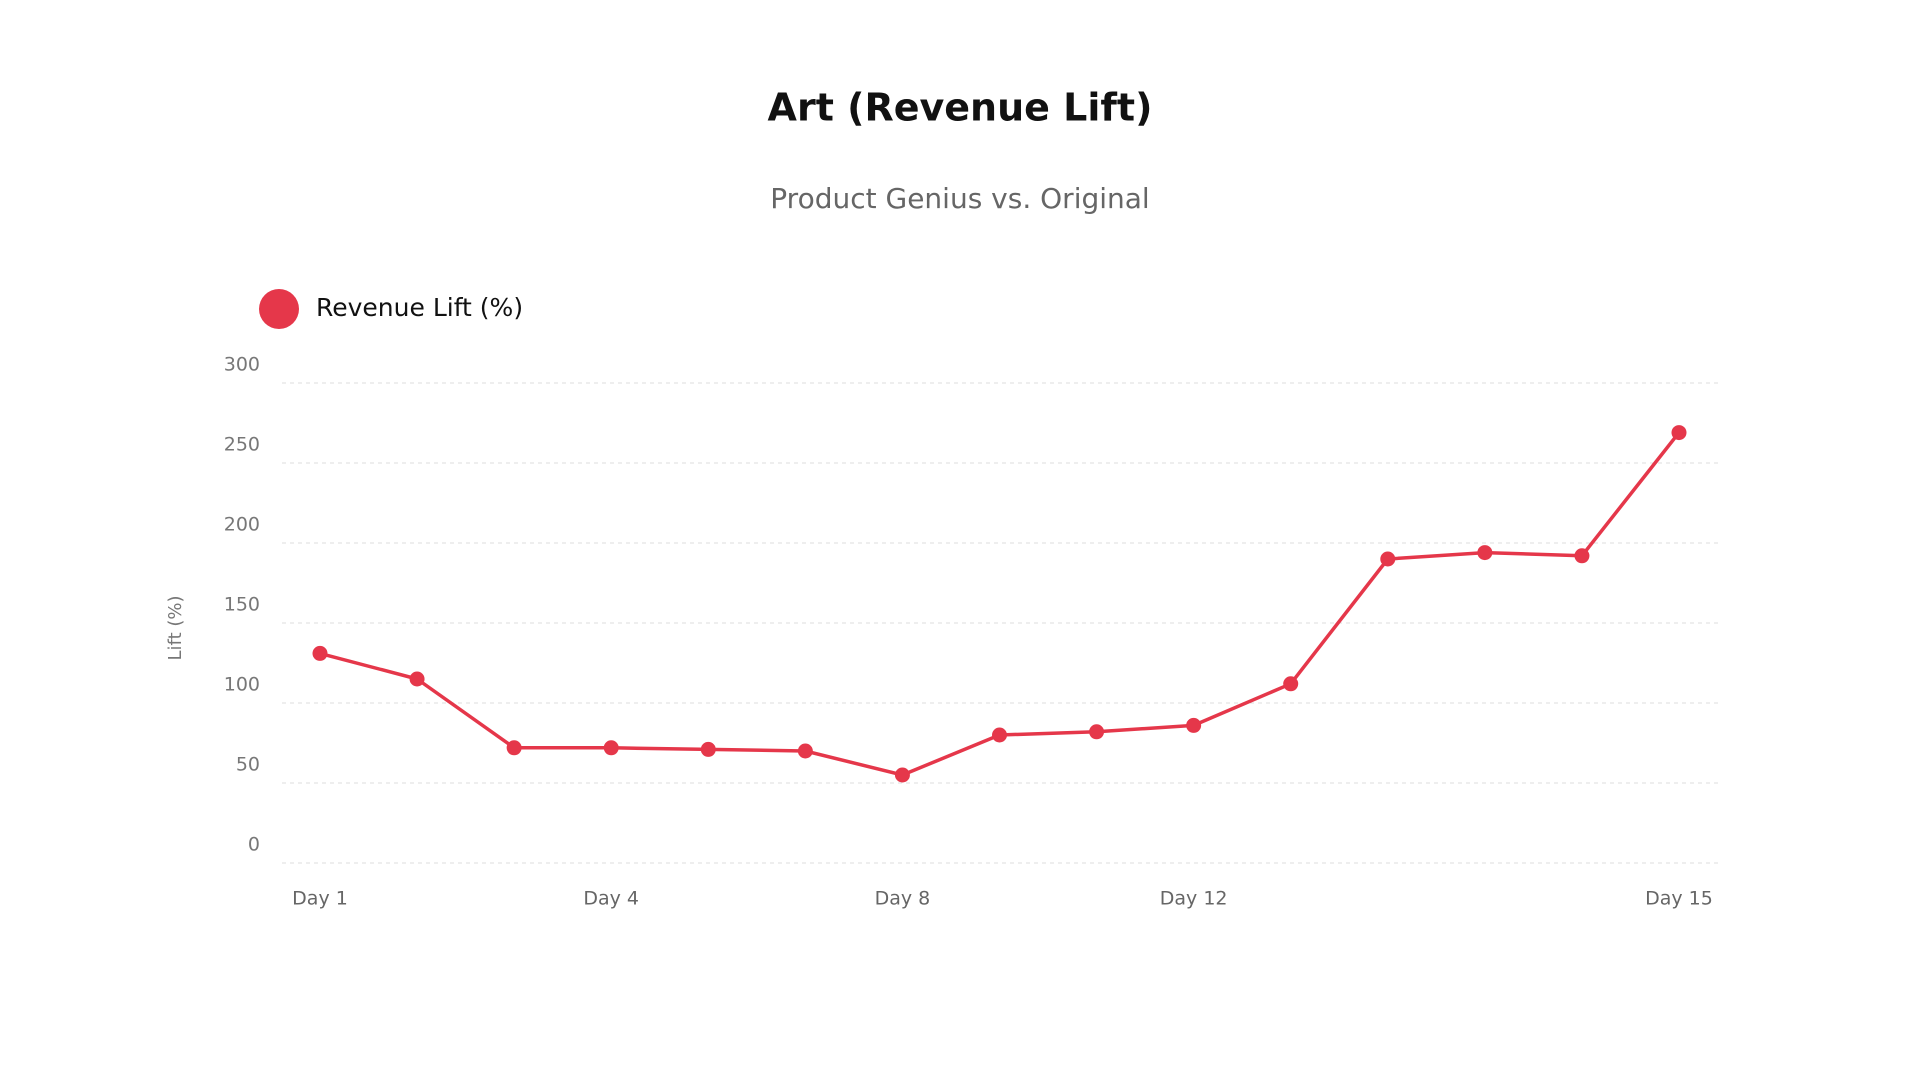 This screenshot has height=1080, width=1920. What do you see at coordinates (903, 899) in the screenshot?
I see `x-tick-label: Day 8` at bounding box center [903, 899].